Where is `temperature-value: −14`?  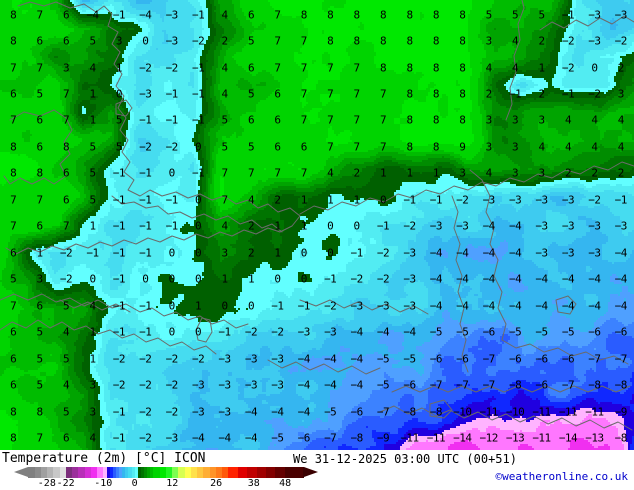
temperature-value: −14 is located at coordinates (462, 438).